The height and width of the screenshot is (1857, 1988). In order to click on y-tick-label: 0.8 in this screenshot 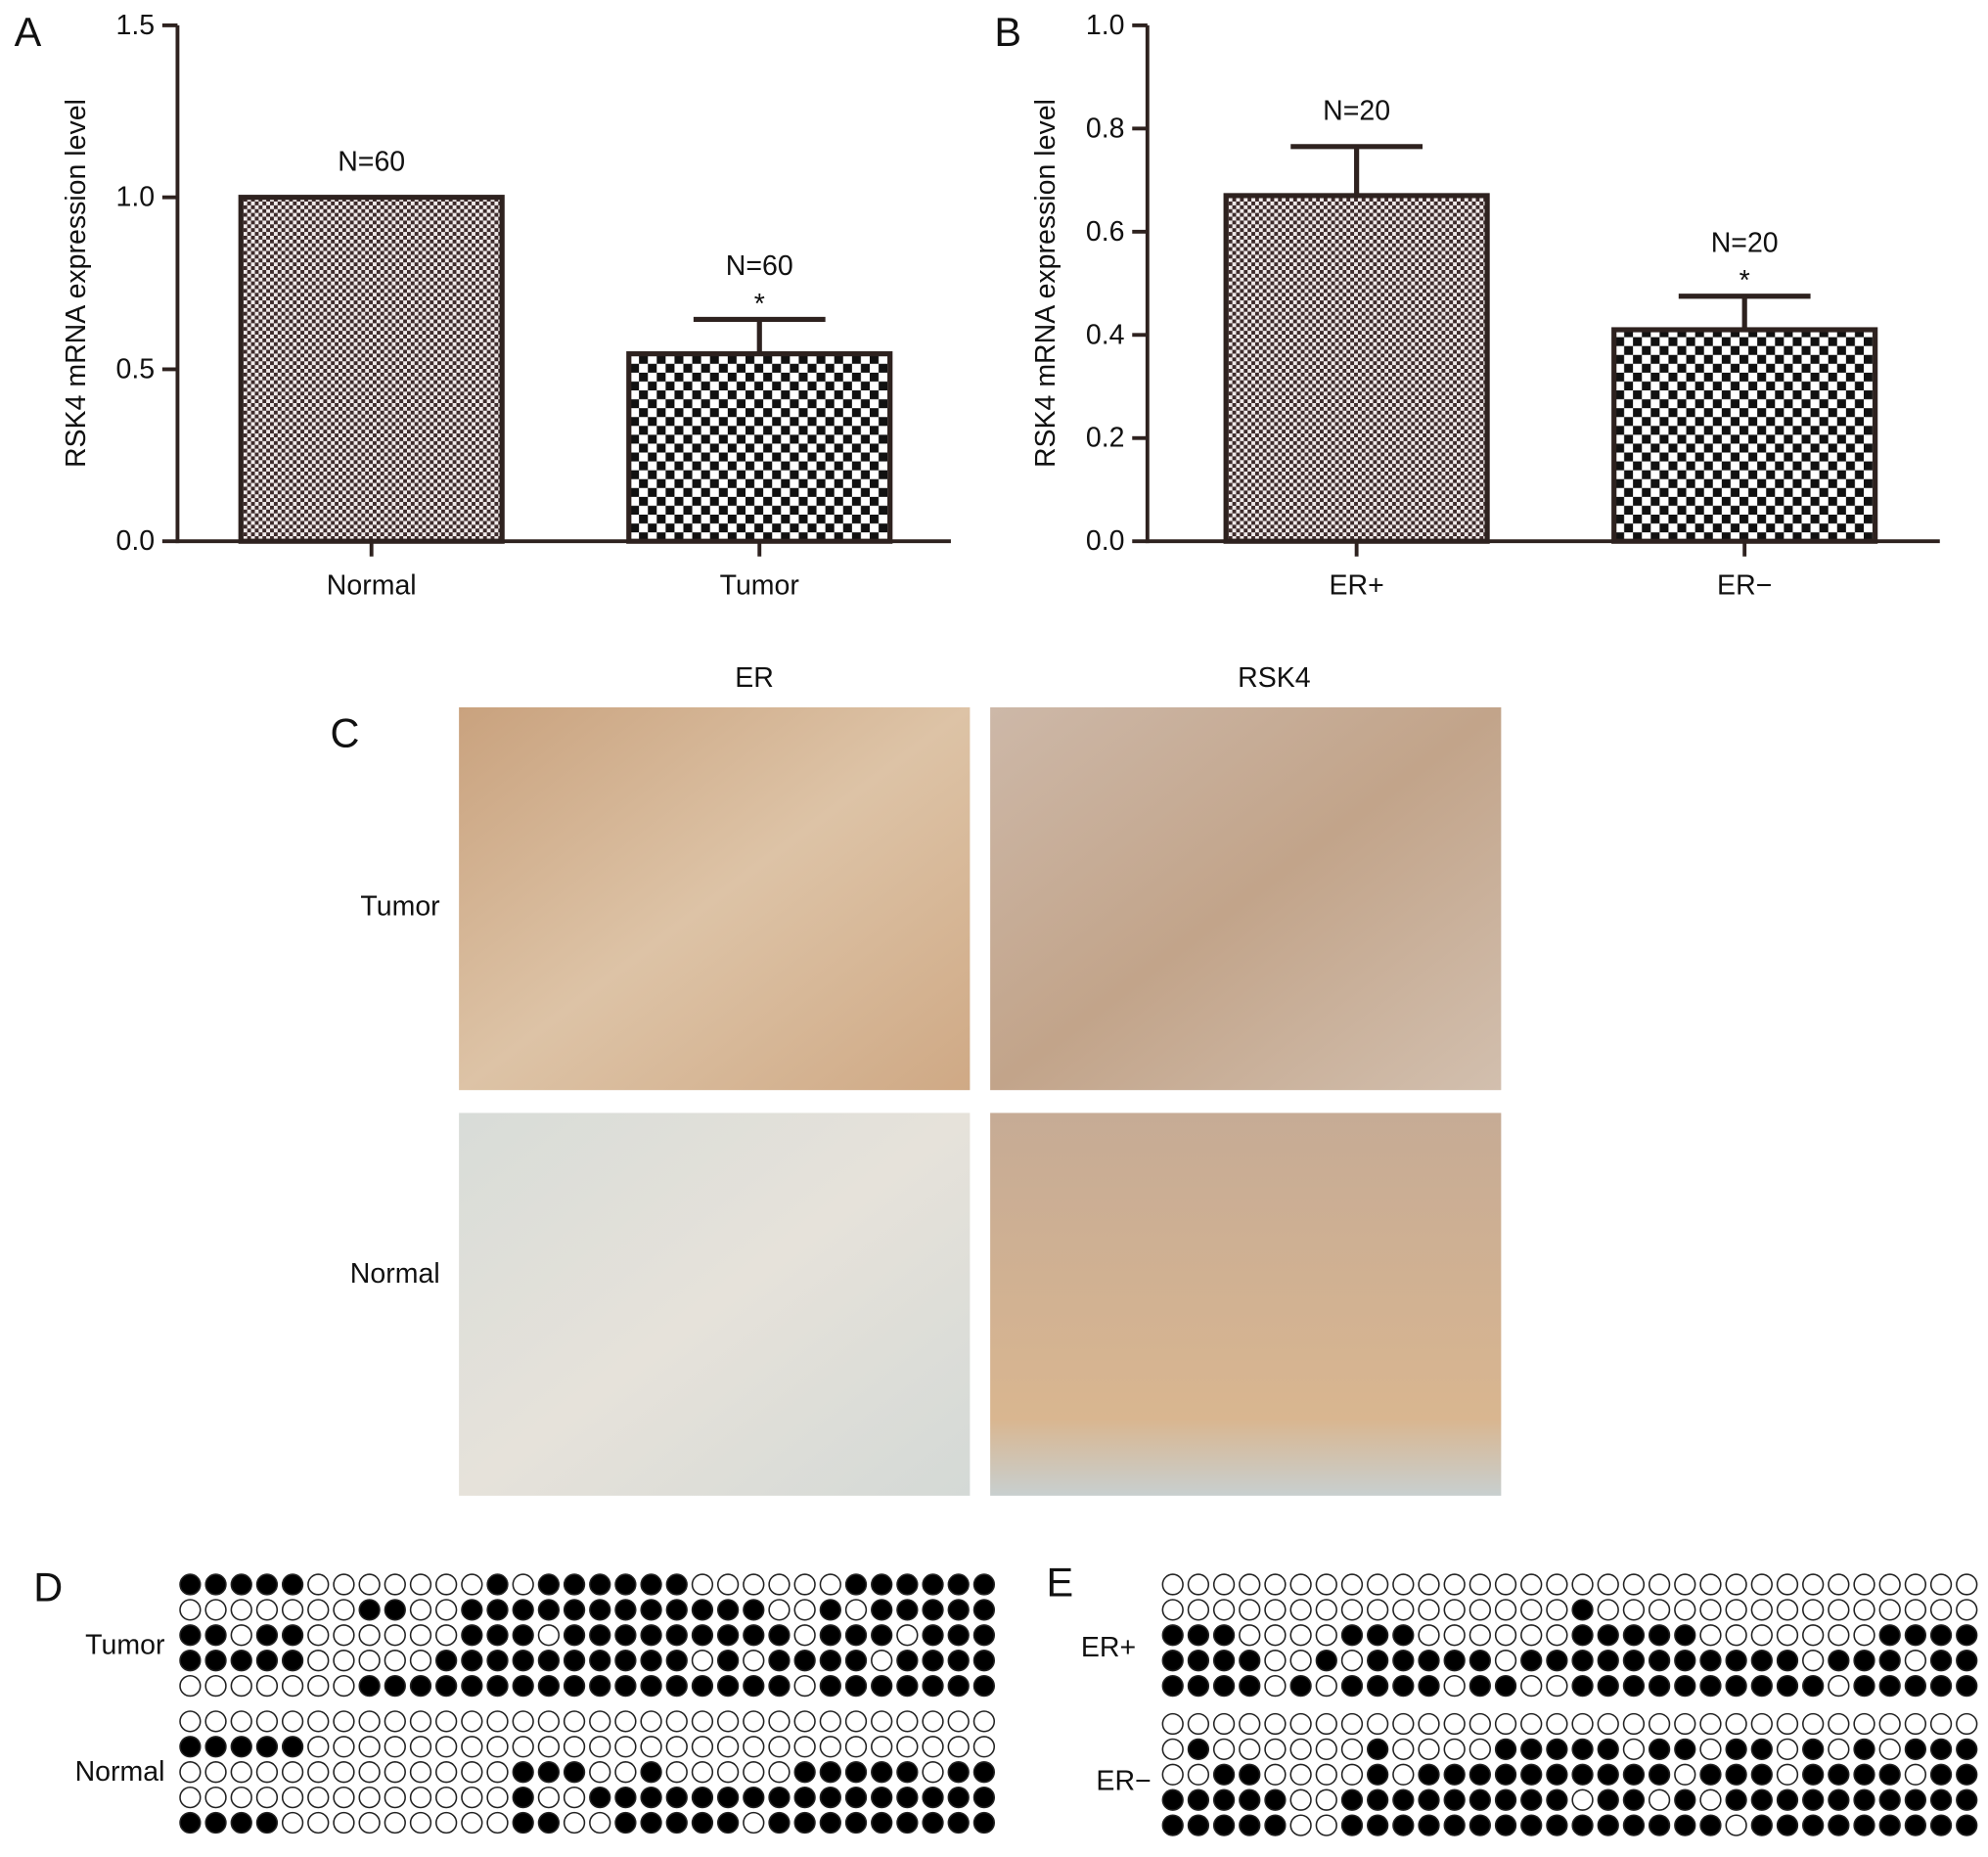, I will do `click(1105, 128)`.